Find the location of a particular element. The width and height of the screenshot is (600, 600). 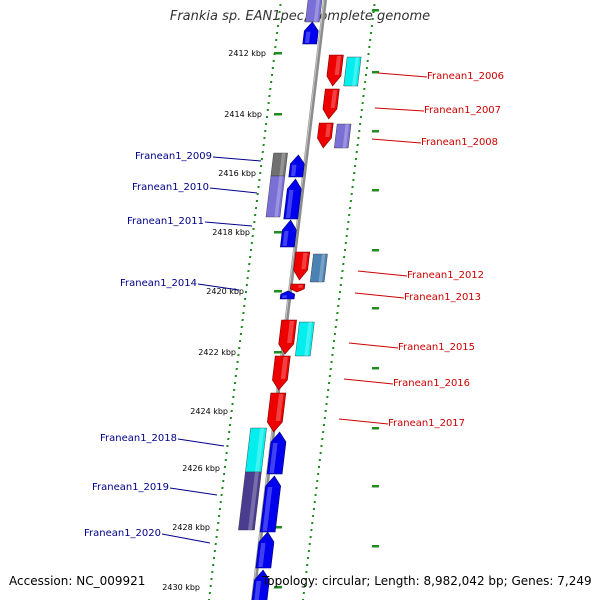

genome-title: Frankia sp. EAN1pec, complete genome is located at coordinates (300, 16).